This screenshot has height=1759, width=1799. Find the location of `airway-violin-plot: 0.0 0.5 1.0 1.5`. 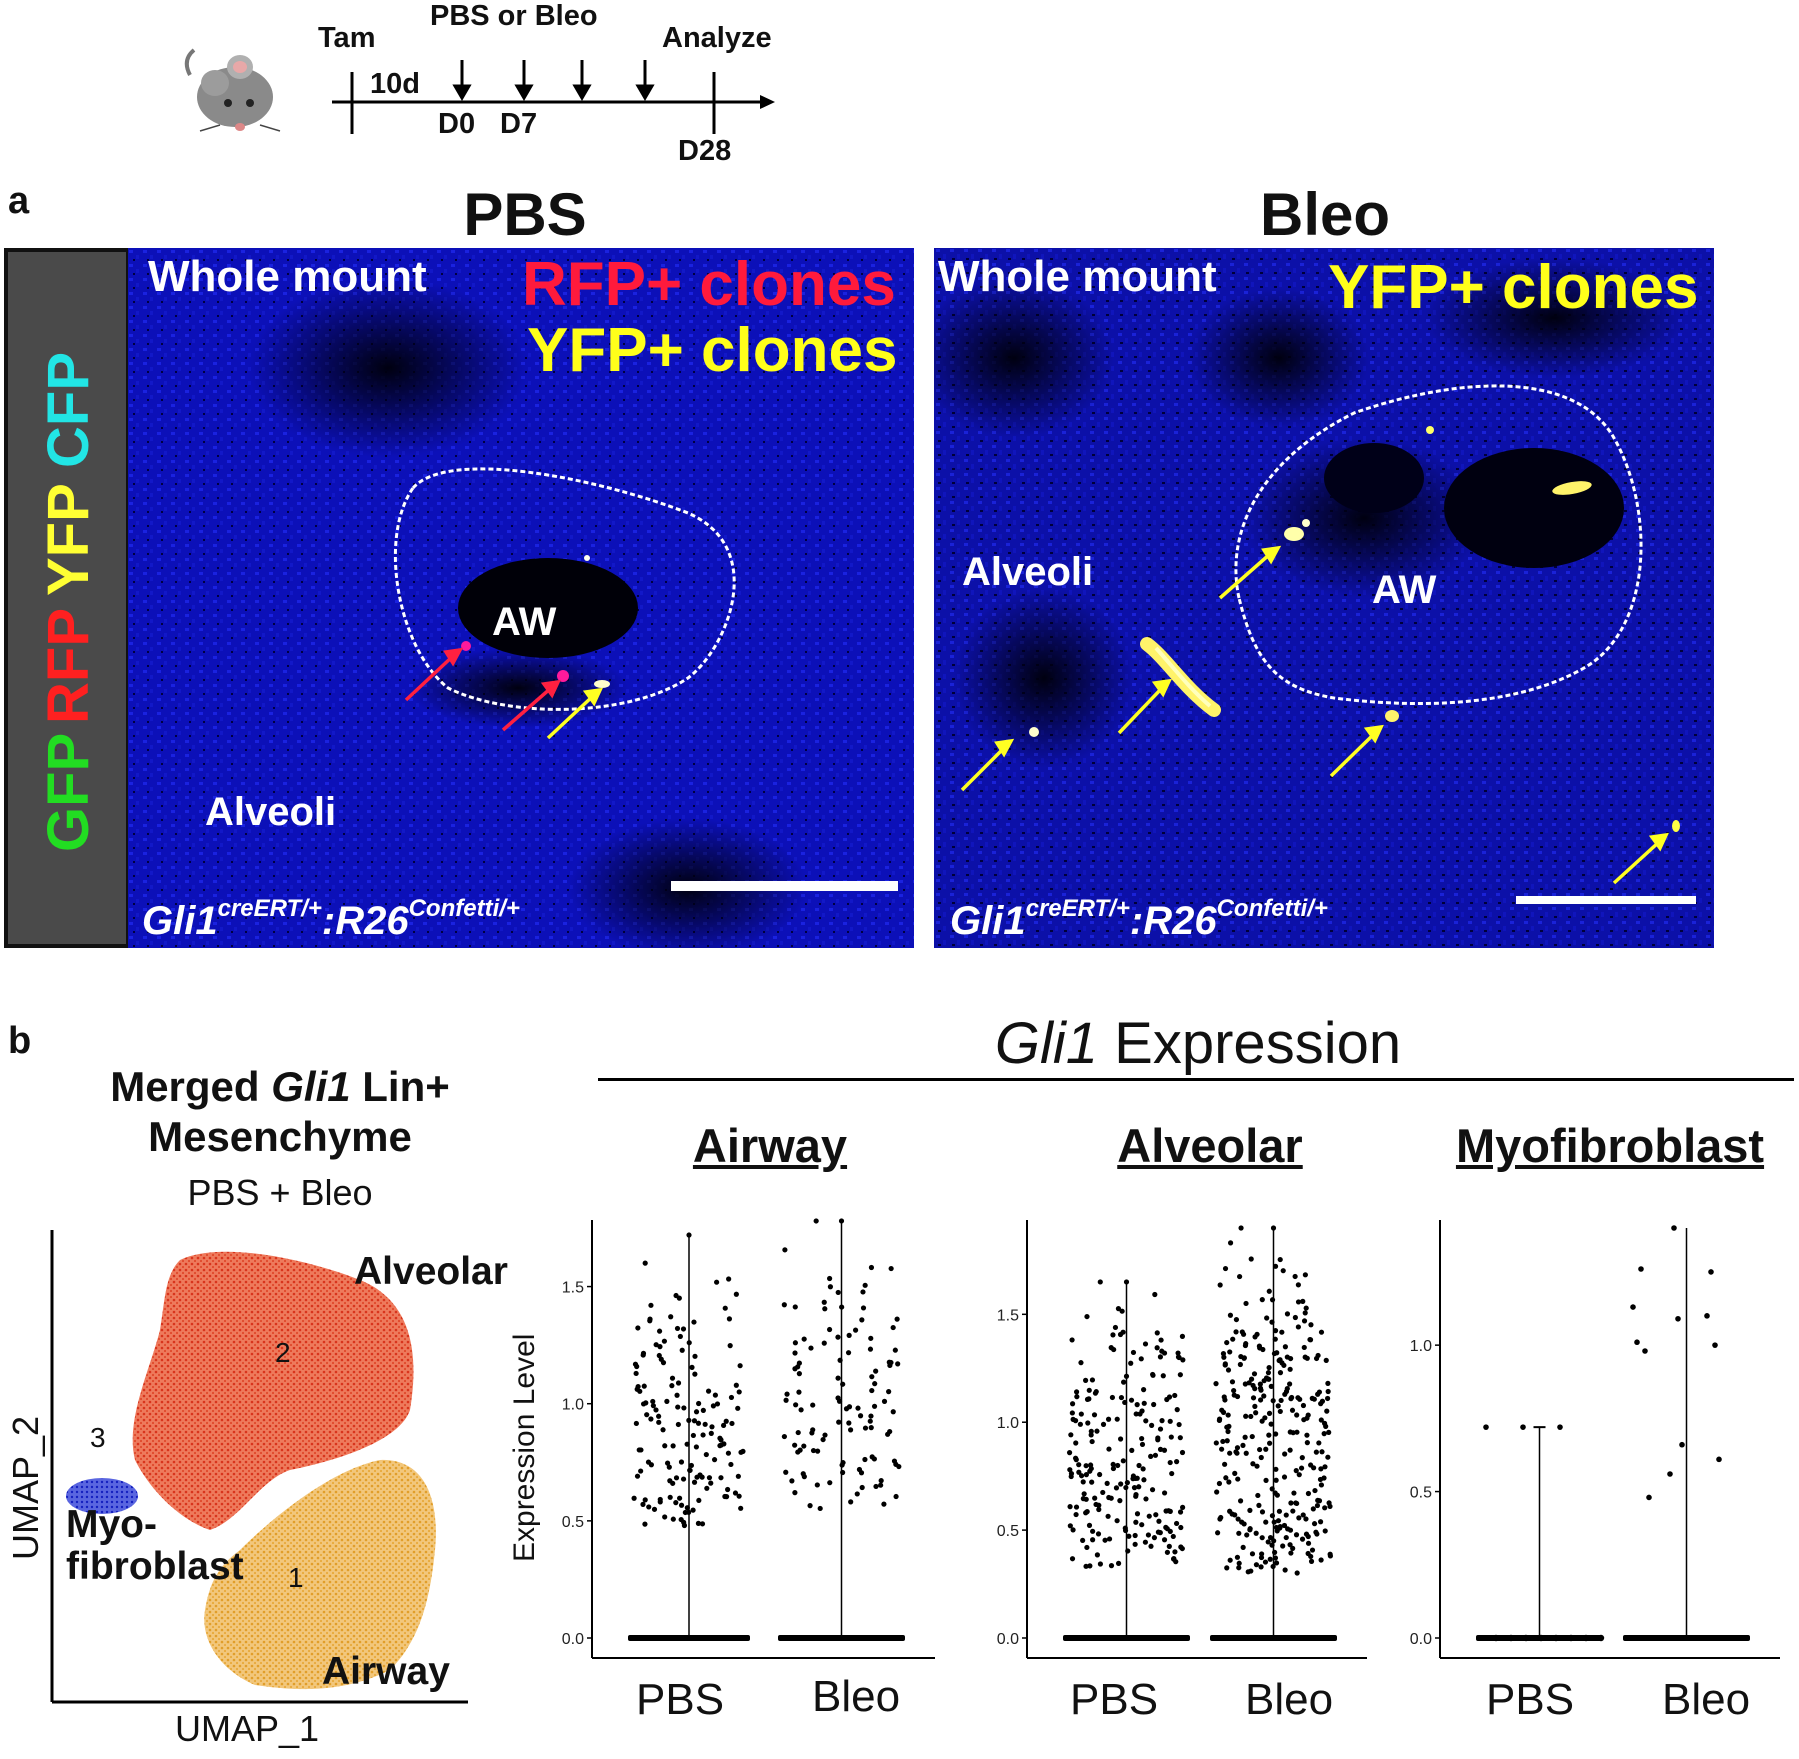

airway-violin-plot: 0.0 0.5 1.0 1.5 is located at coordinates (748, 1438).